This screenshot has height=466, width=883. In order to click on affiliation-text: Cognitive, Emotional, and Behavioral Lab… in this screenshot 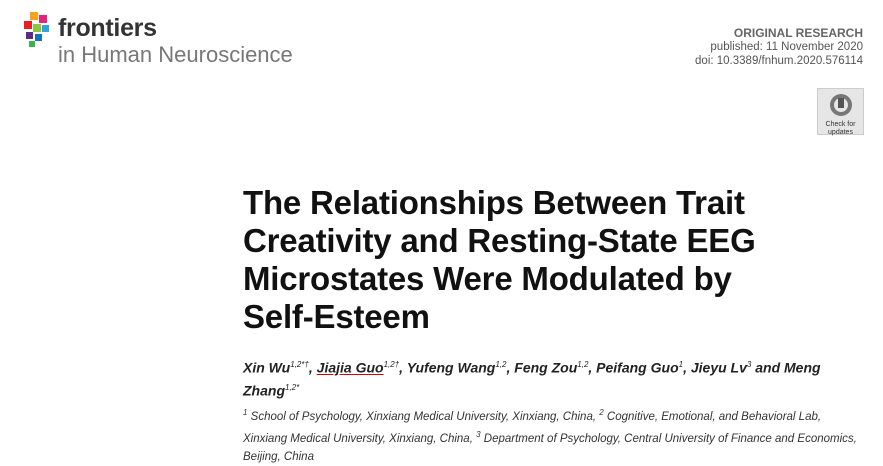, I will do `click(532, 427)`.